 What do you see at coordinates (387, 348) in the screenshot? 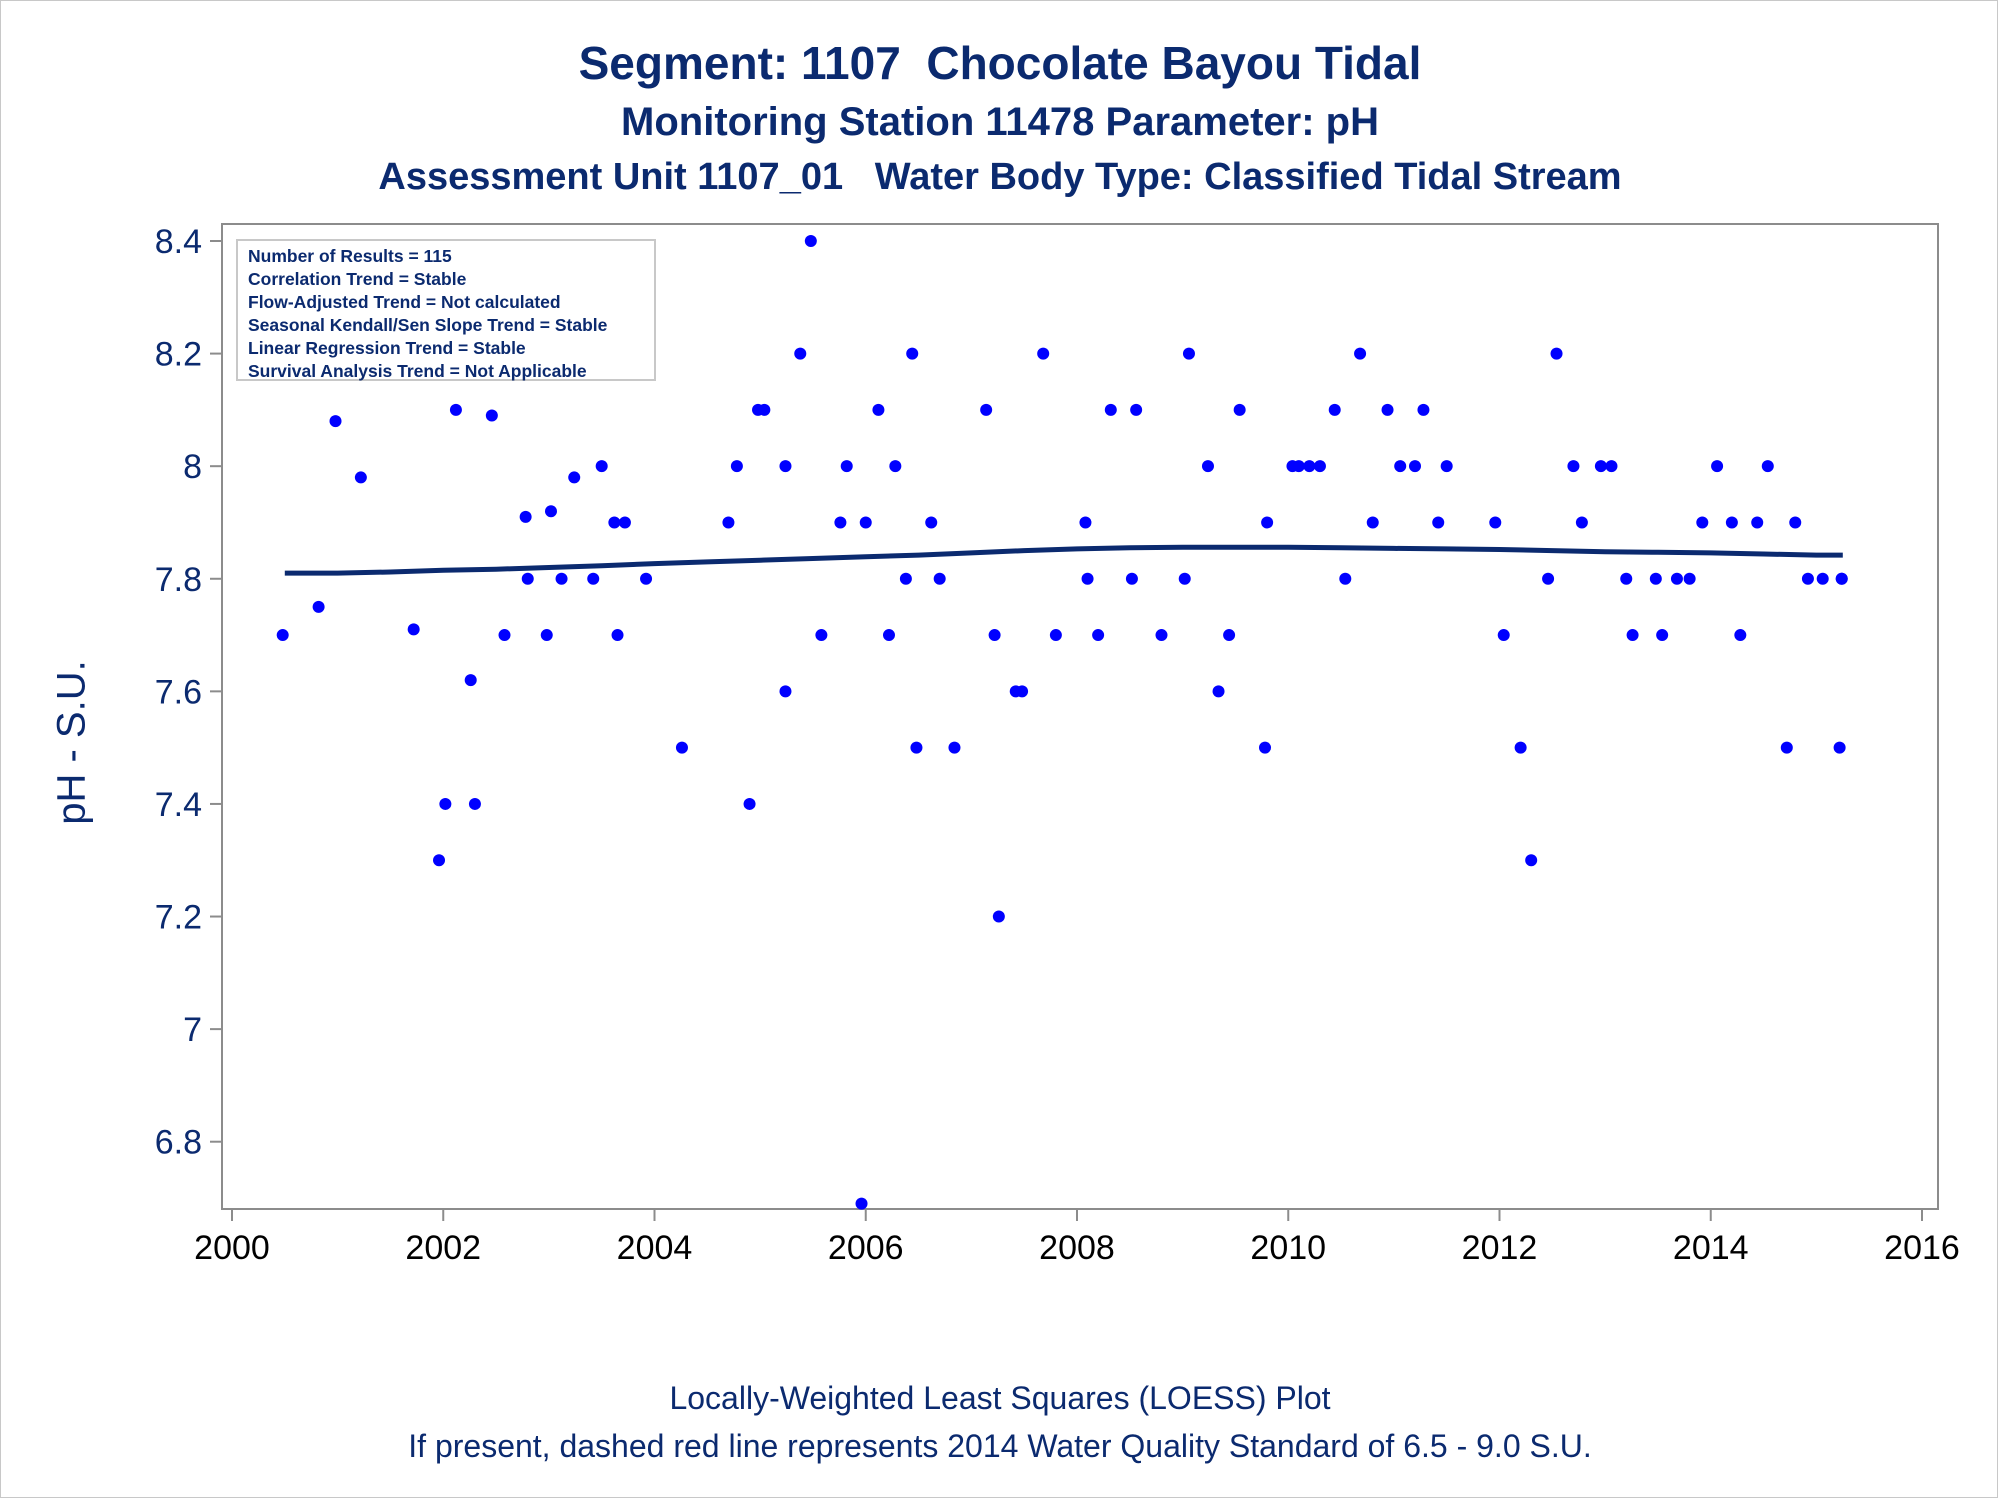
I see `stat-linear-regression-trend: Linear Regression Trend = Stable` at bounding box center [387, 348].